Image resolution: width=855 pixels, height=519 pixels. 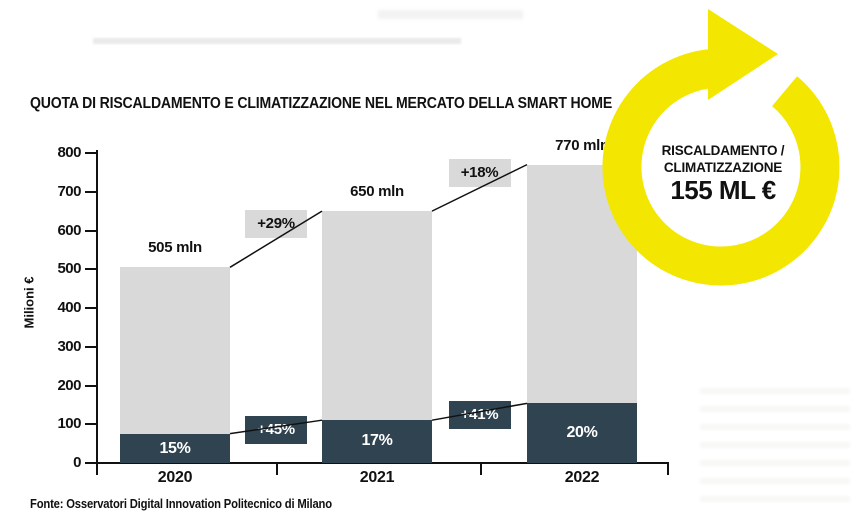 I want to click on heating-badge: RISCALDAMENTO / CLIMATIZZAZIONE 155 ML €, so click(x=723, y=173).